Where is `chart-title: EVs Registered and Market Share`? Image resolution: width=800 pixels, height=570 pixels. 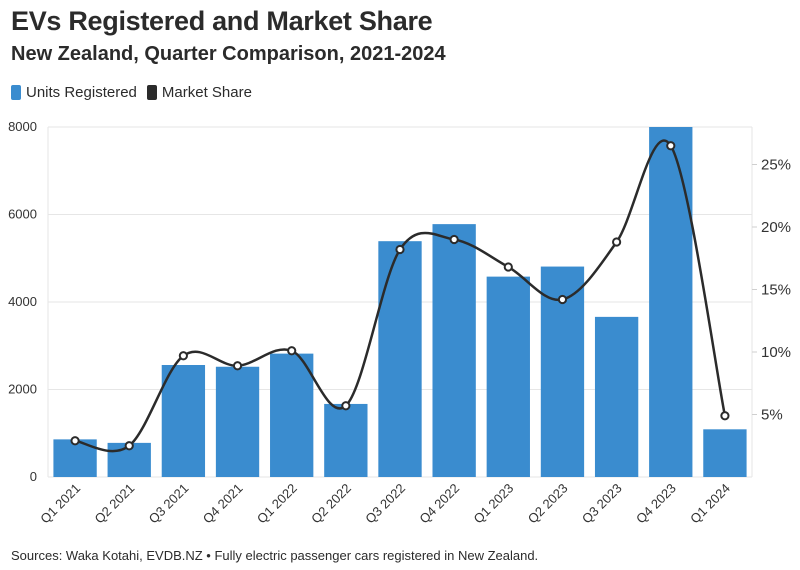
chart-title: EVs Registered and Market Share is located at coordinates (222, 21).